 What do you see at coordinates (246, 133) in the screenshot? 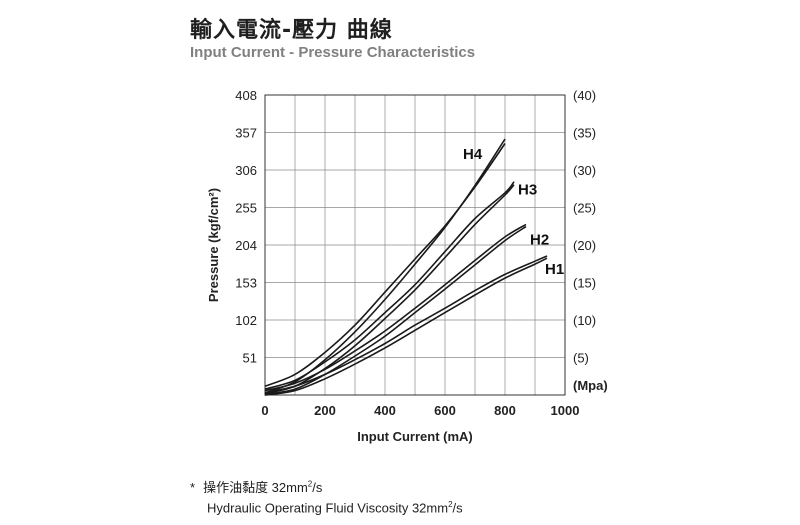
I see `y-tick-label: 357` at bounding box center [246, 133].